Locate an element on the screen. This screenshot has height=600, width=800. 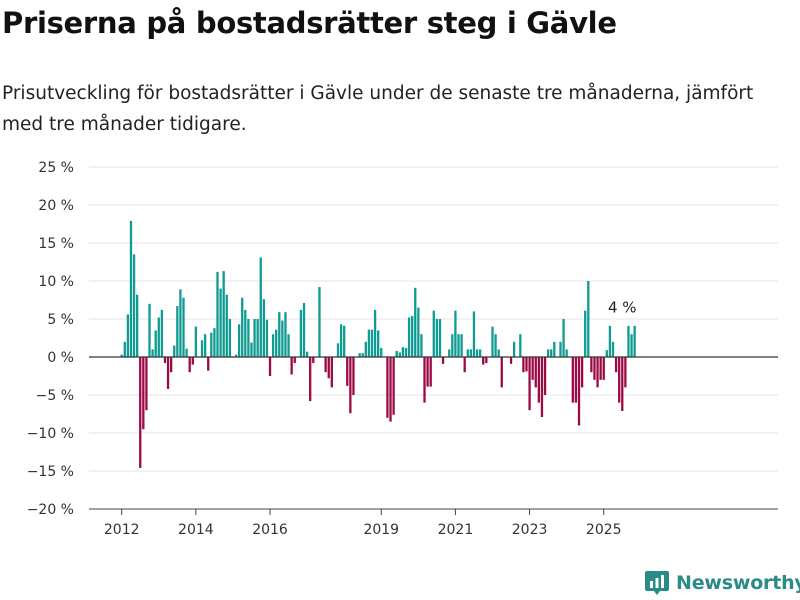
chart-title: Priserna på bostadsrätter steg i Gävle is located at coordinates (309, 23).